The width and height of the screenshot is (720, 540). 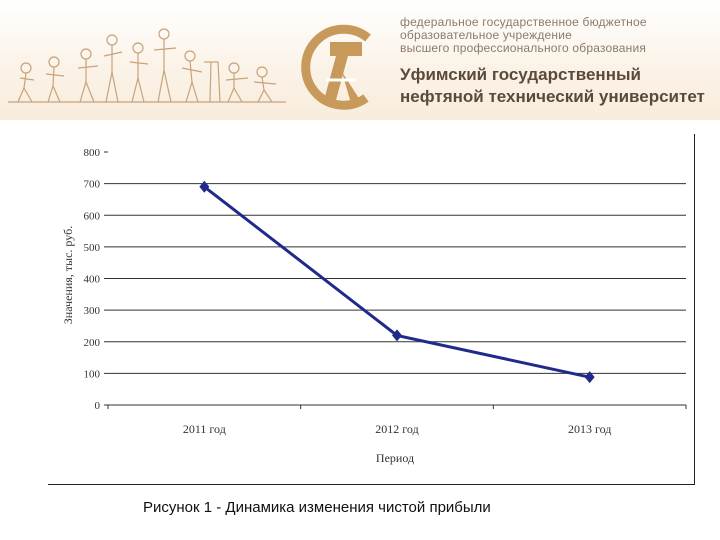 I want to click on y-tick-label: 200, so click(x=92, y=343).